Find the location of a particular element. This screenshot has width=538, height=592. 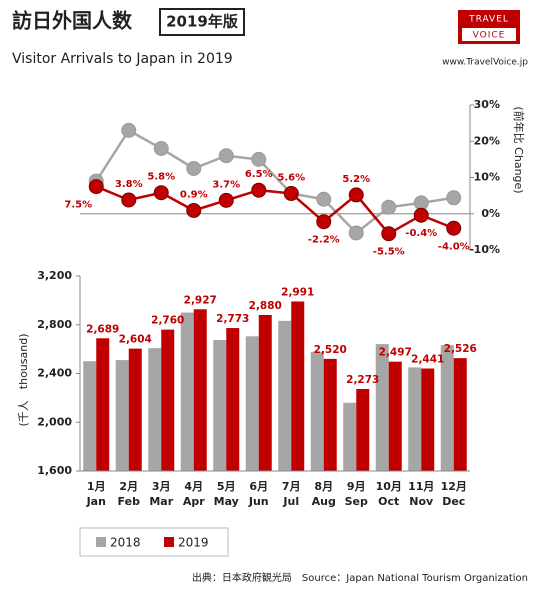

data-label: 5.2% is located at coordinates (356, 179).